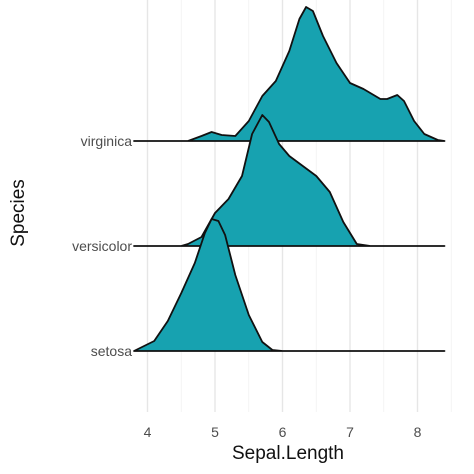 The width and height of the screenshot is (474, 474). I want to click on y-axis-title: Species, so click(18, 213).